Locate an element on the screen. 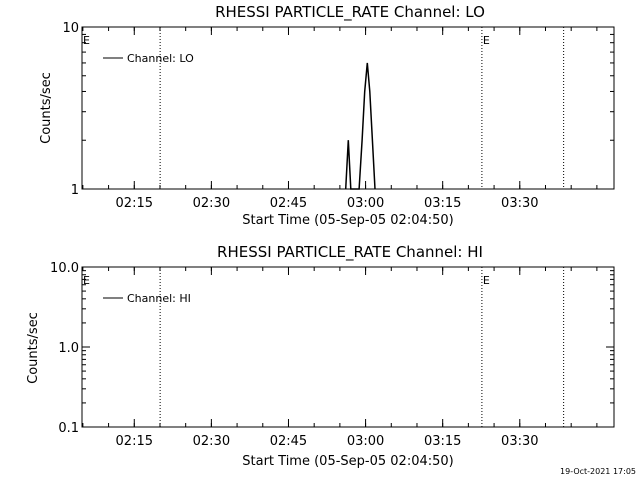  panel-hi-ylabel: Counts/sec is located at coordinates (33, 348).